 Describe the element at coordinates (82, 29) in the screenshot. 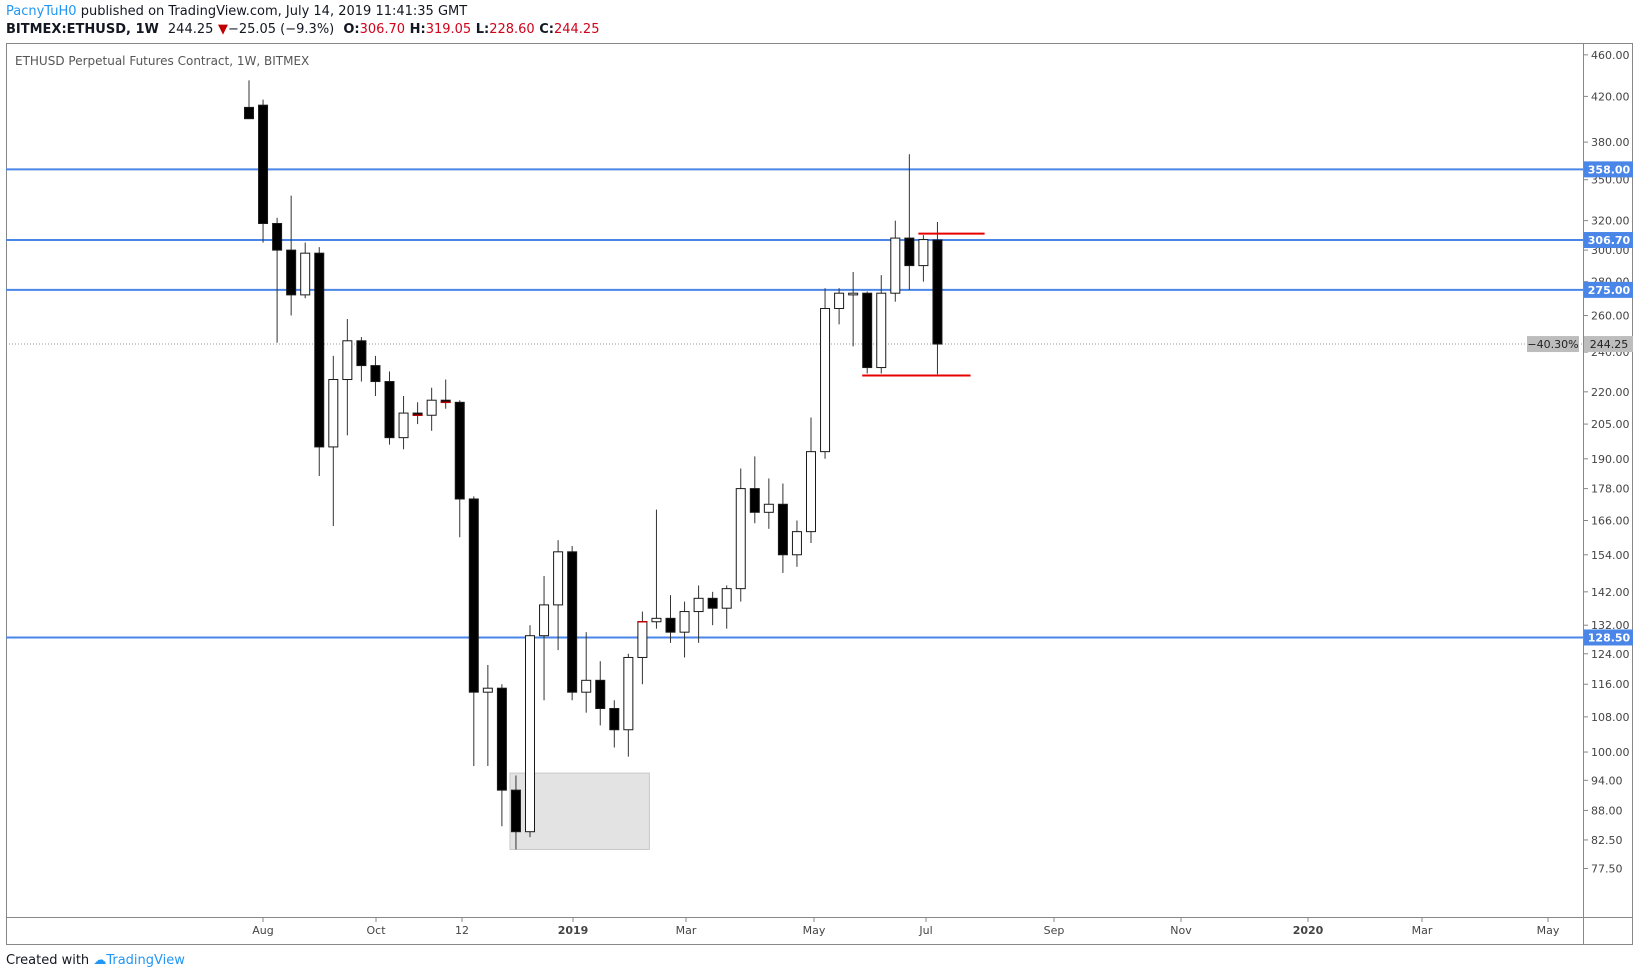

I see `symbol-label: BITMEX:ETHUSD, 1W` at that location.